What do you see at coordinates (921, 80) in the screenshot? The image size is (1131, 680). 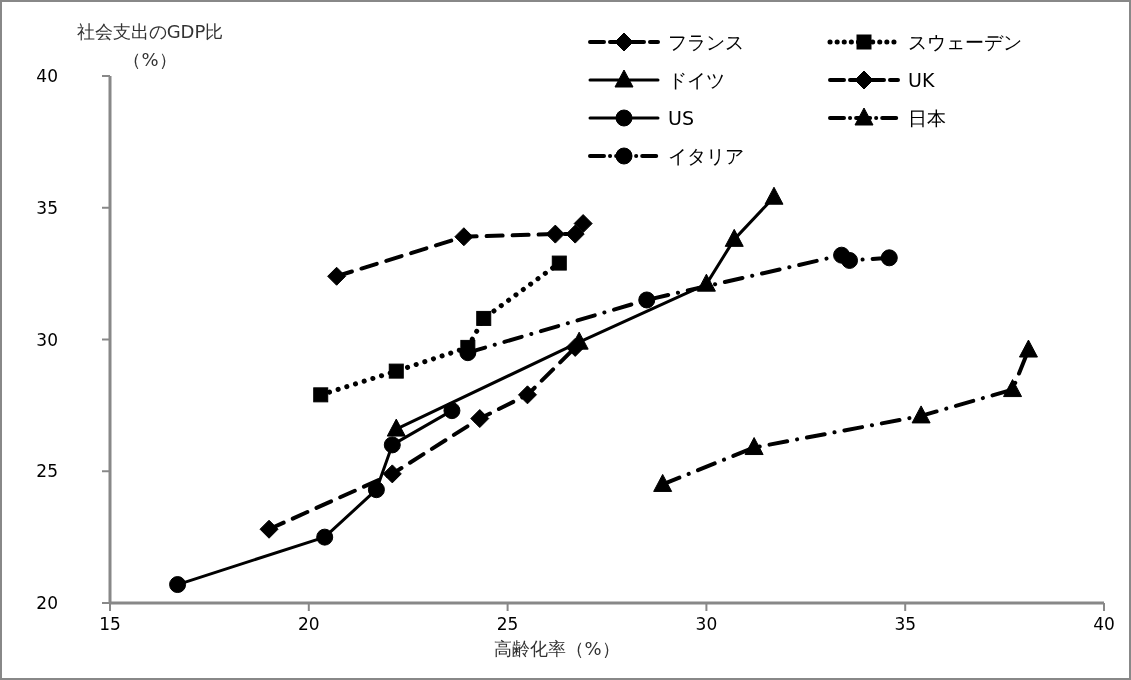 I see `legend-label: UK` at bounding box center [921, 80].